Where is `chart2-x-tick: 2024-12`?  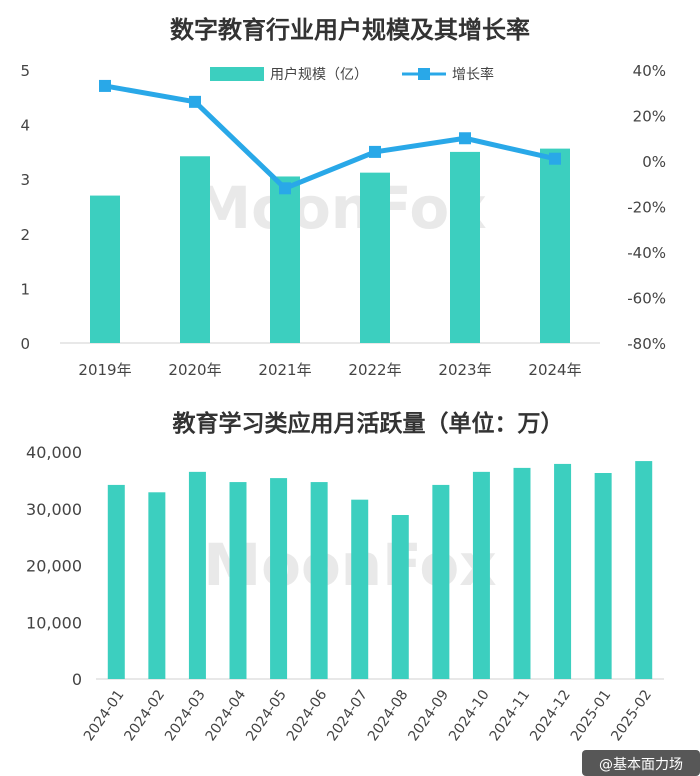 chart2-x-tick: 2024-12 is located at coordinates (550, 715).